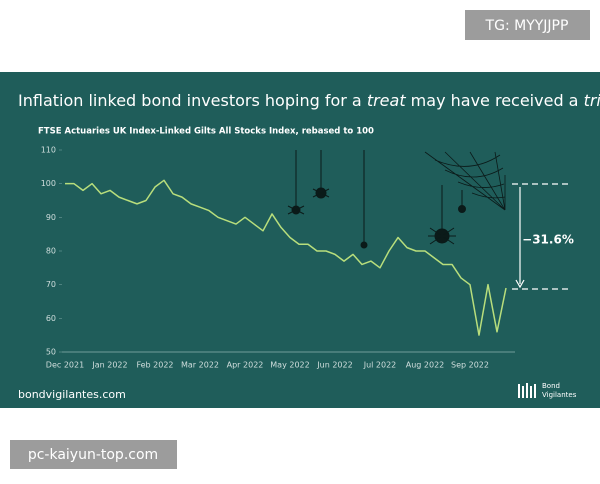 The width and height of the screenshot is (600, 484). I want to click on y-tick-label: 70, so click(51, 284).